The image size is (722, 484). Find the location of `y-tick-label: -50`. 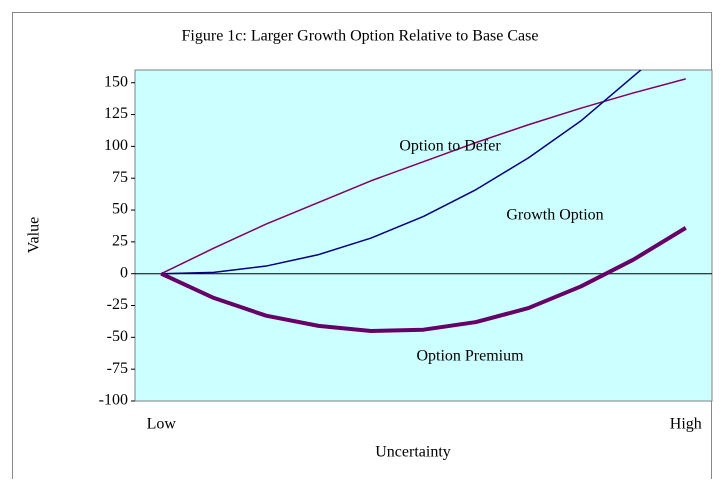

y-tick-label: -50 is located at coordinates (117, 336).